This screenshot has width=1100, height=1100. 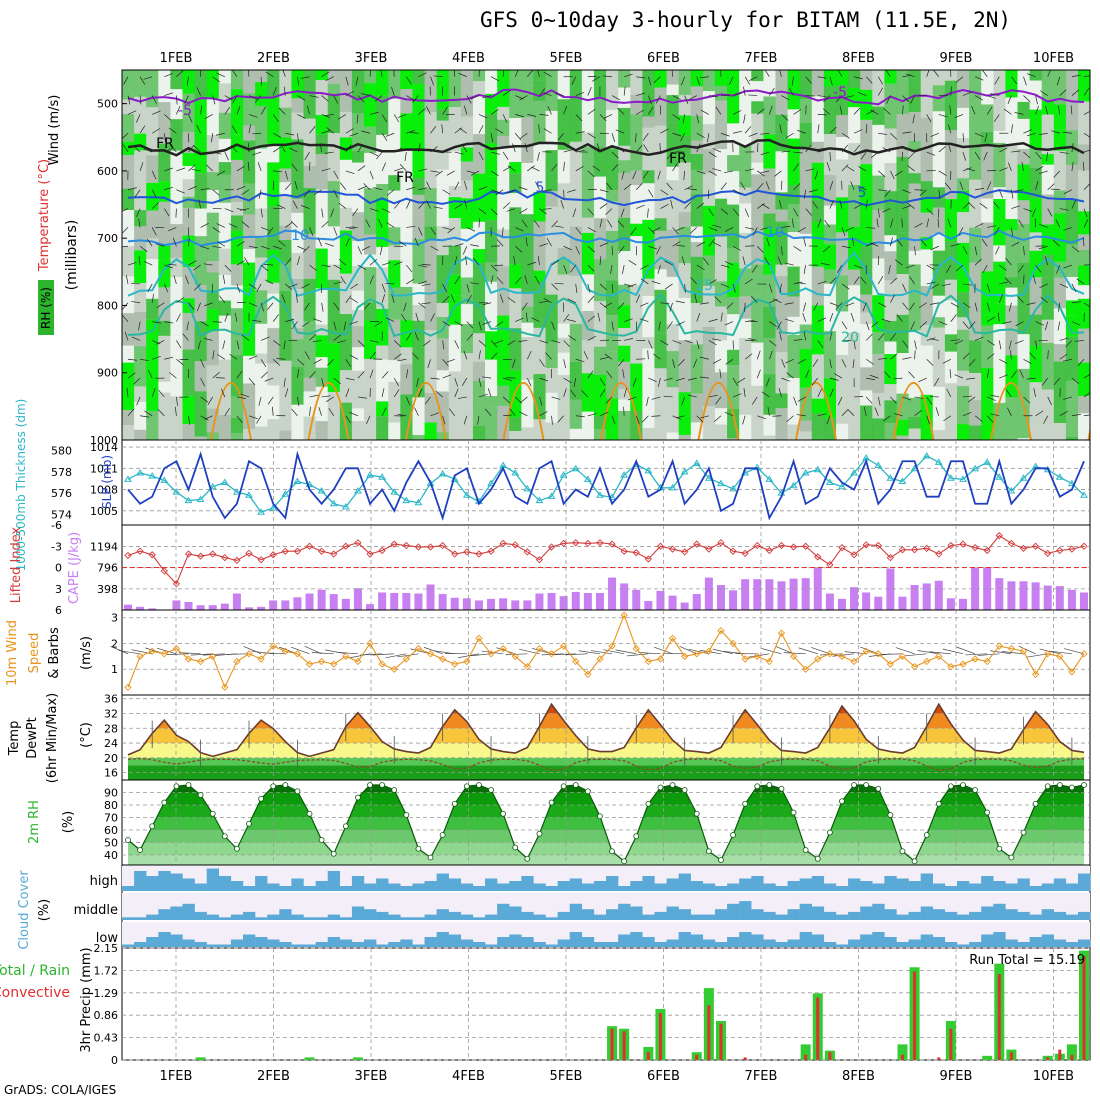 I want to click on upper-ylabel-rh: RH (%), so click(x=46, y=308).